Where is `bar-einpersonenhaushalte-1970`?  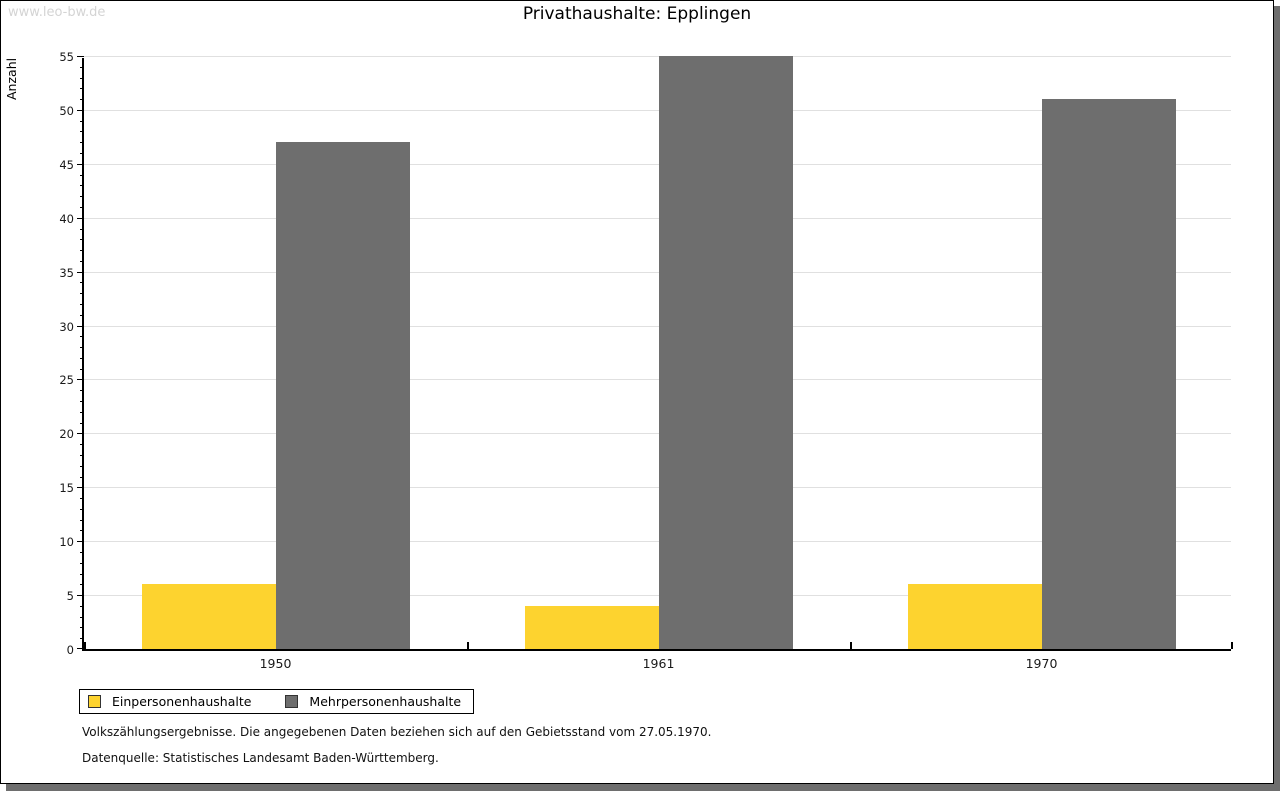
bar-einpersonenhaushalte-1970 is located at coordinates (974, 616).